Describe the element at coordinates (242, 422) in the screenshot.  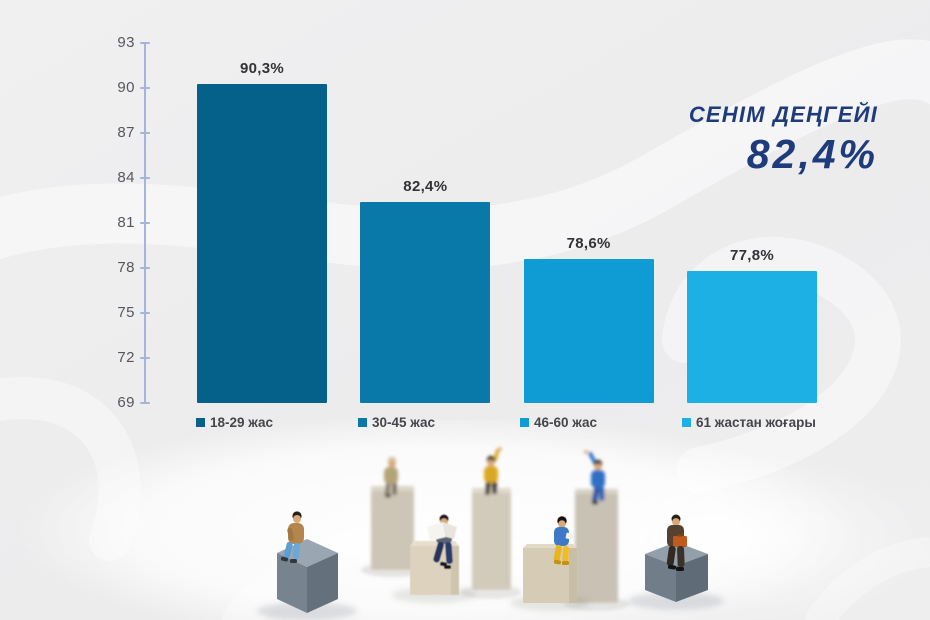
I see `legend-label: 18-29 жас` at that location.